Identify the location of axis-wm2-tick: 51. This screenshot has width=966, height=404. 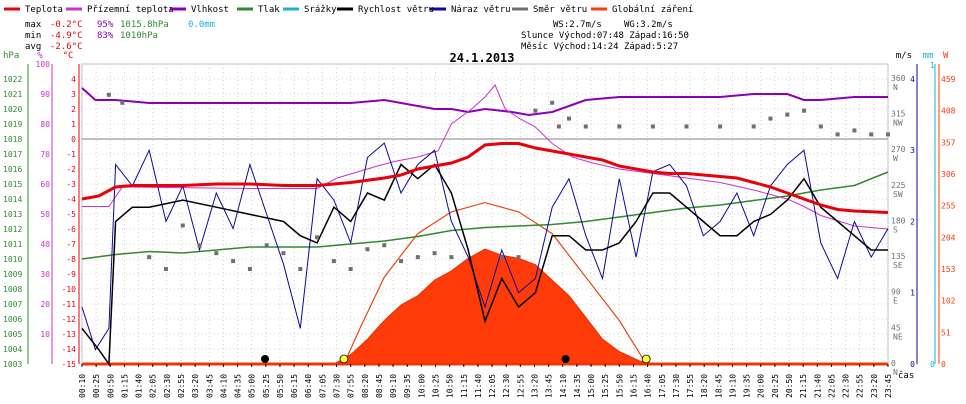
(946, 332).